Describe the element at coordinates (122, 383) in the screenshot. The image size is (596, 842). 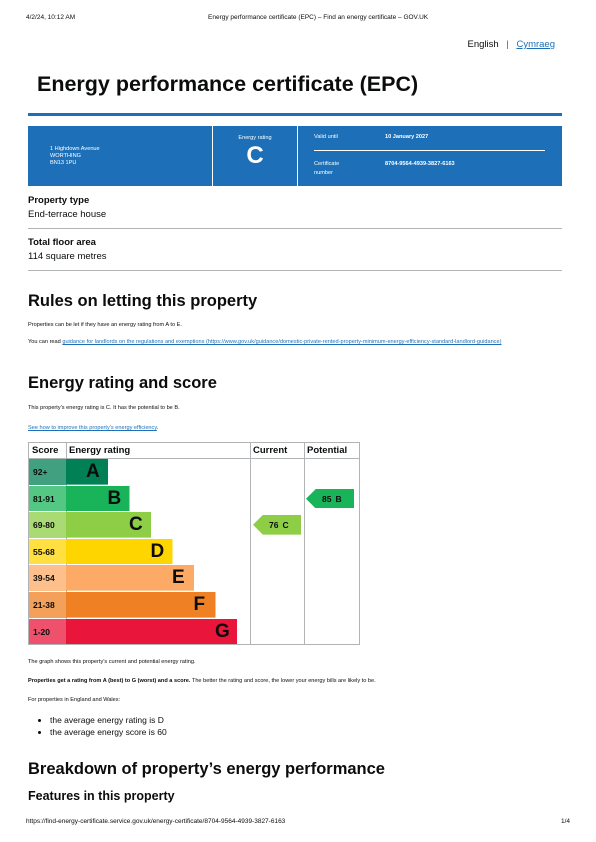
I see `section-heading: Energy rating and score` at that location.